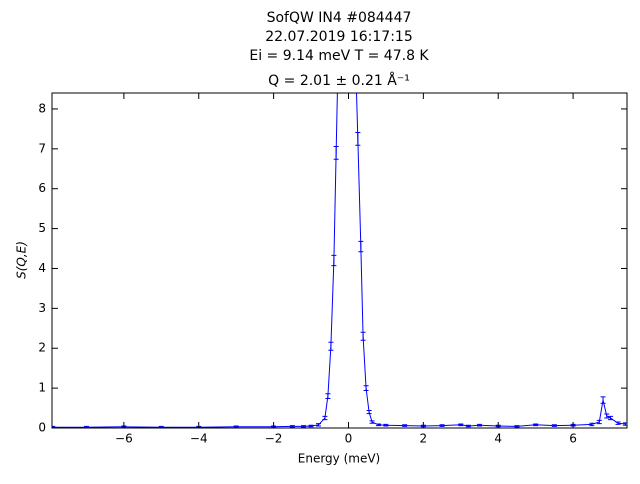 This screenshot has height=484, width=640. What do you see at coordinates (339, 56) in the screenshot?
I see `title: Ei = 9.14 meV T = 47.8 K` at bounding box center [339, 56].